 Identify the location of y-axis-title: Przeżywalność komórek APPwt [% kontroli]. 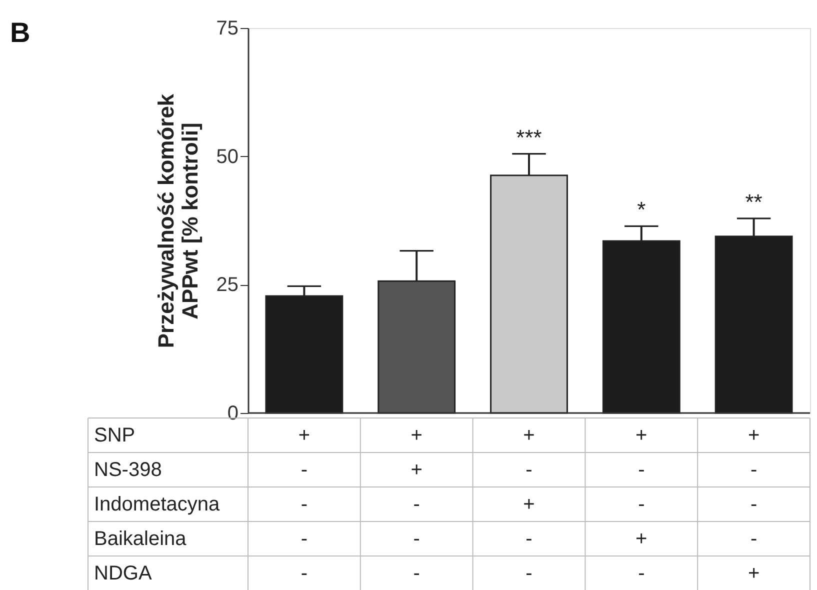
(177, 220).